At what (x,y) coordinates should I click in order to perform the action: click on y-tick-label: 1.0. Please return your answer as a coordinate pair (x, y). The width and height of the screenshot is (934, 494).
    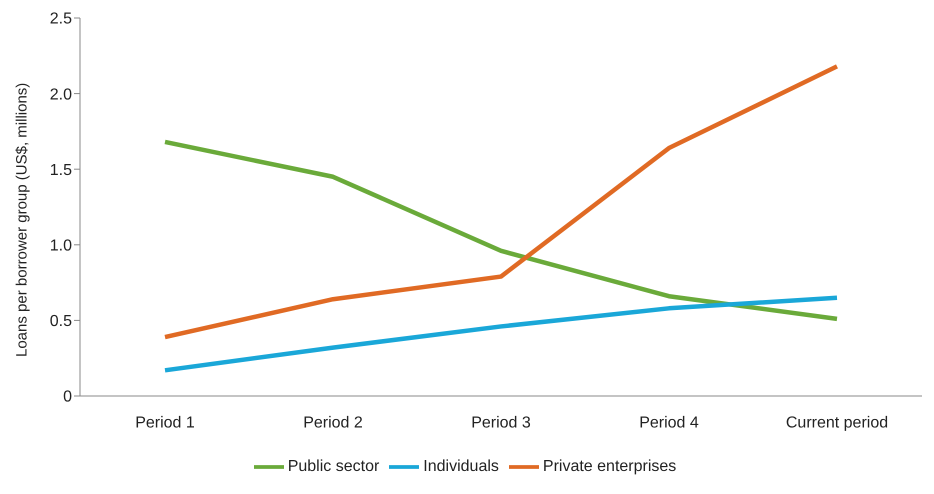
    Looking at the image, I should click on (61, 245).